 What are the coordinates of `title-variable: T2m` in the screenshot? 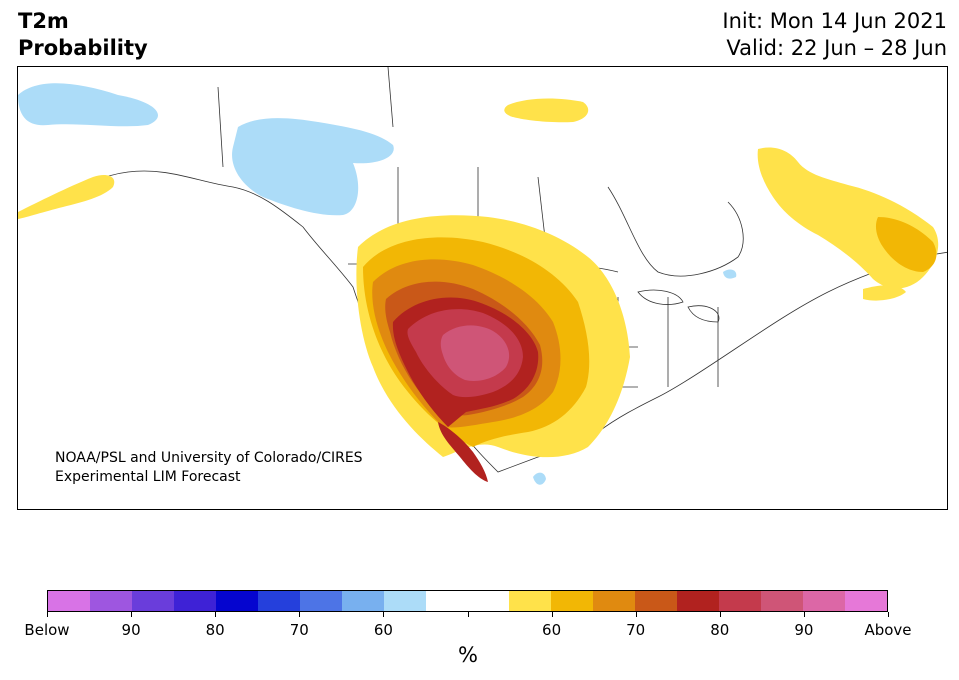 It's located at (43, 21).